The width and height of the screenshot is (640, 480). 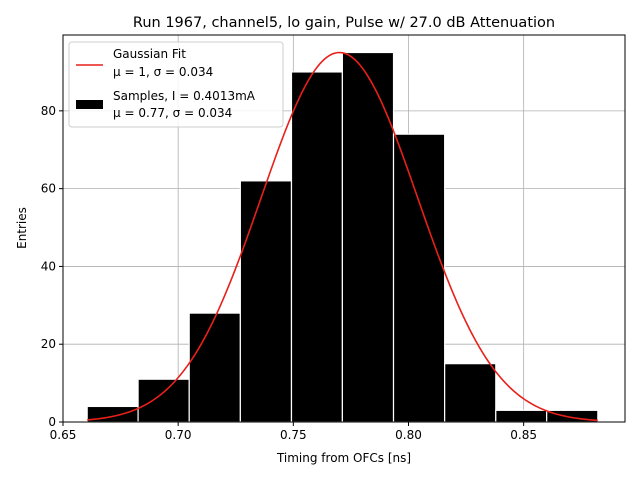 I want to click on y-axis-label: Entries, so click(x=22, y=228).